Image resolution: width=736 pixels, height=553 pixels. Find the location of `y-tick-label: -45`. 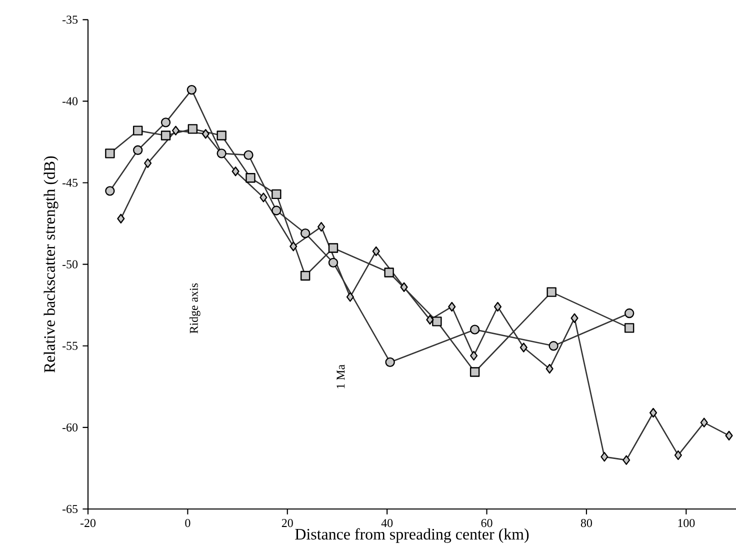

y-tick-label: -45 is located at coordinates (70, 182).